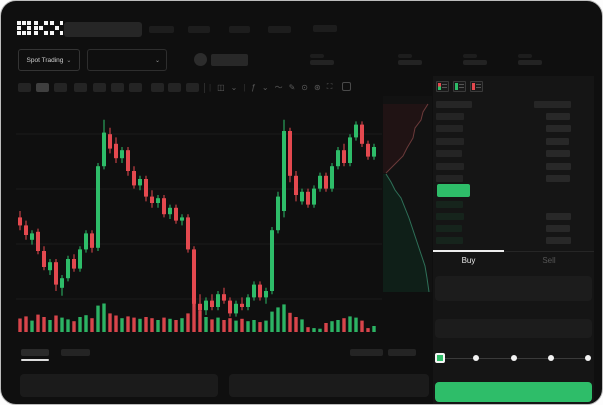  Describe the element at coordinates (292, 87) in the screenshot. I see `draw-icon: ✎` at that location.